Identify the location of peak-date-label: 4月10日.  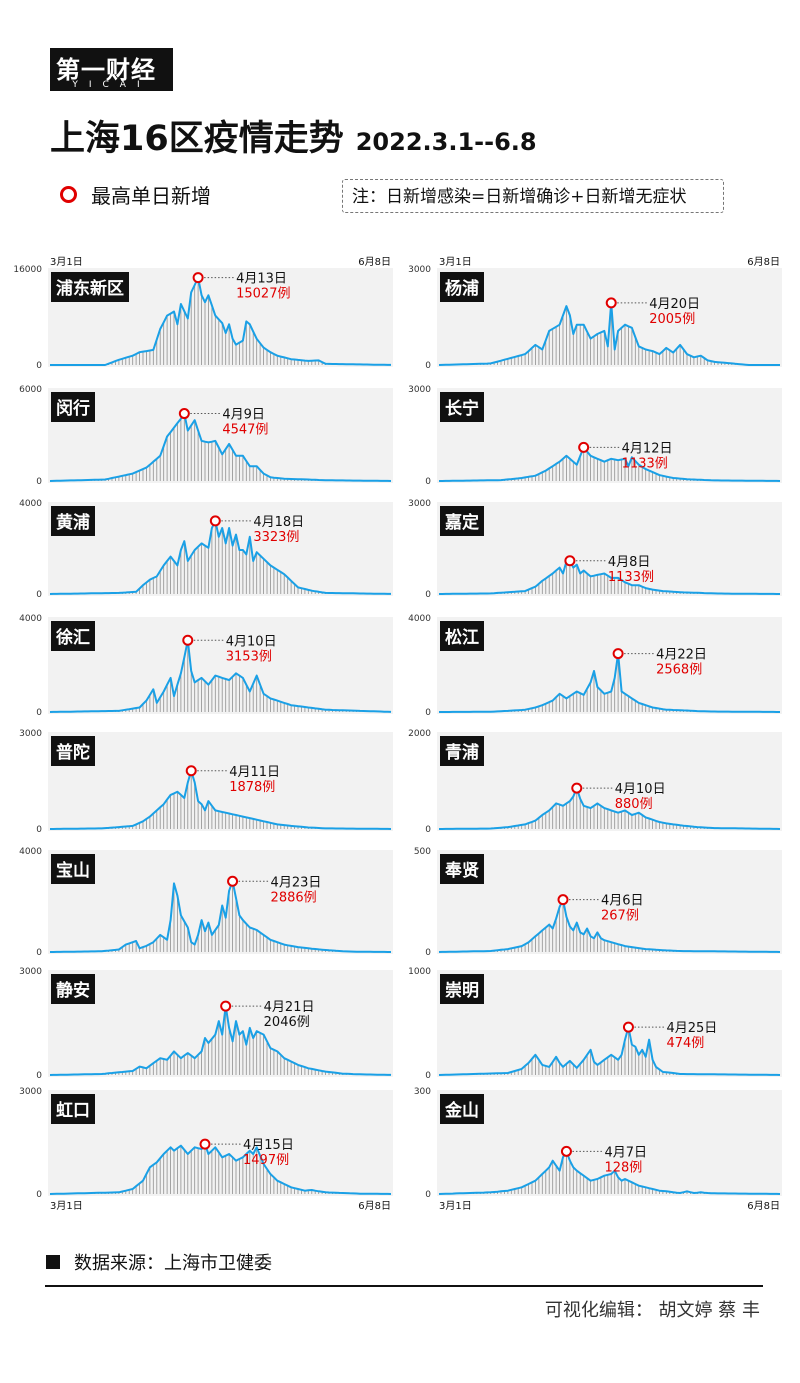
(640, 789).